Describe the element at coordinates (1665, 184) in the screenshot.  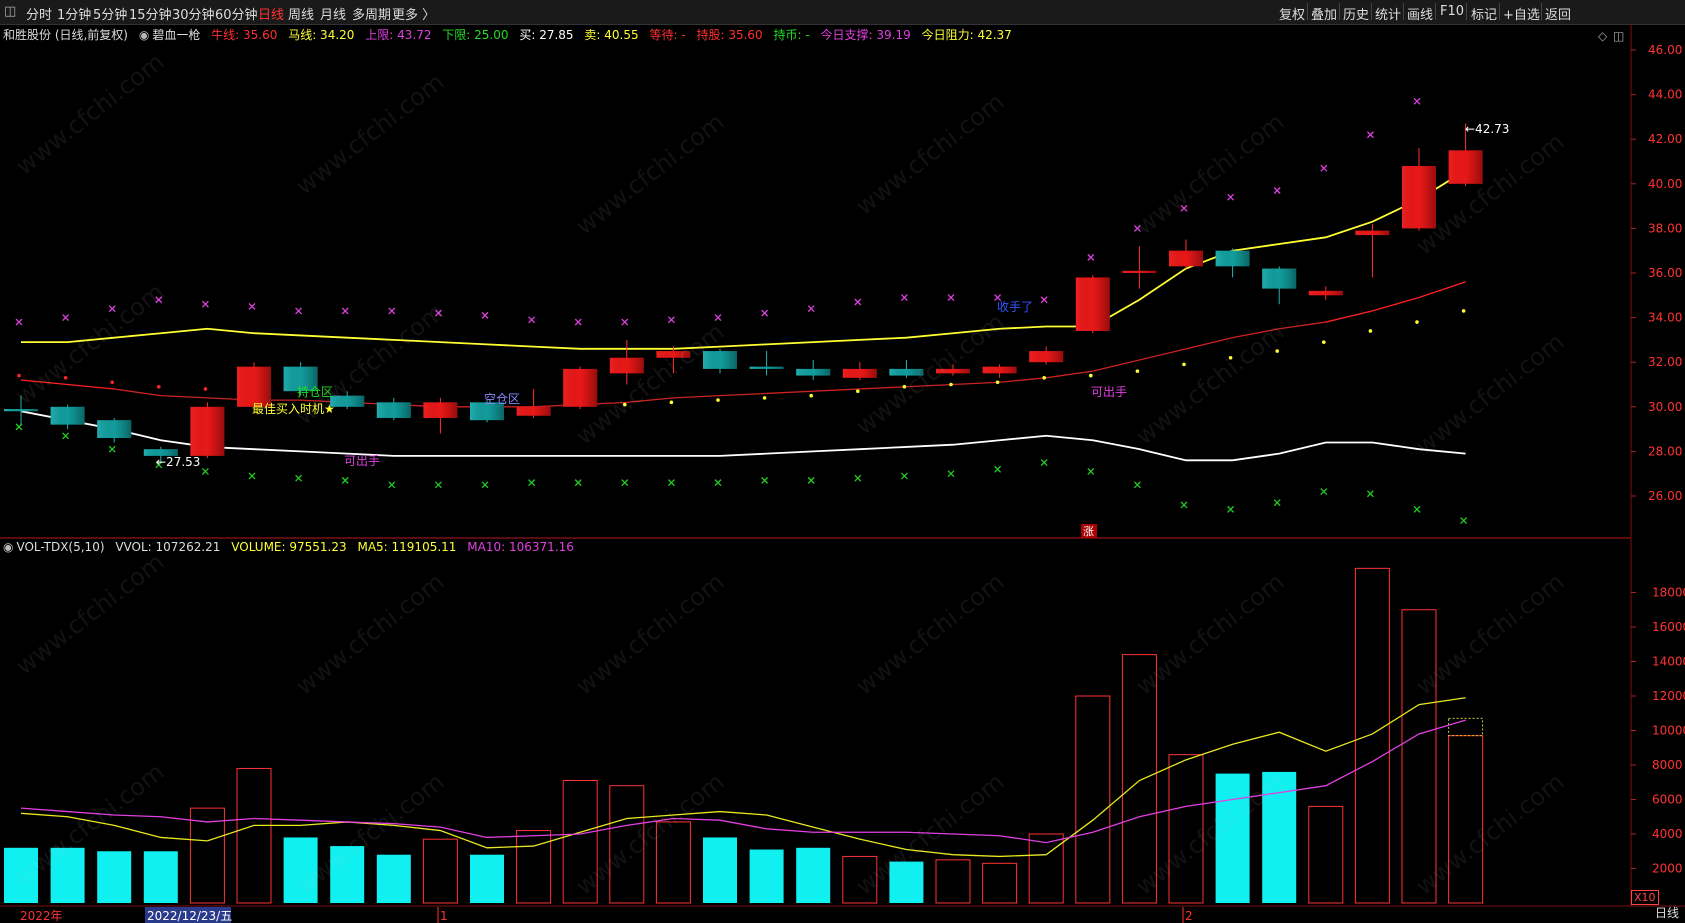
I see `price-tick-label: 40.00` at that location.